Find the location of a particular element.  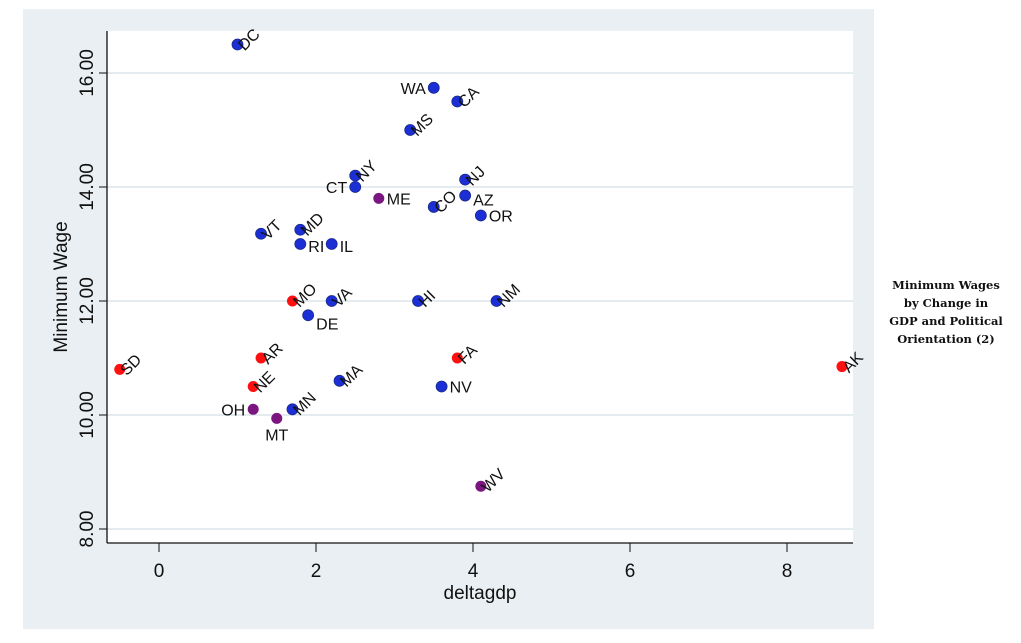

y-tick-label: 14.00 is located at coordinates (87, 187).